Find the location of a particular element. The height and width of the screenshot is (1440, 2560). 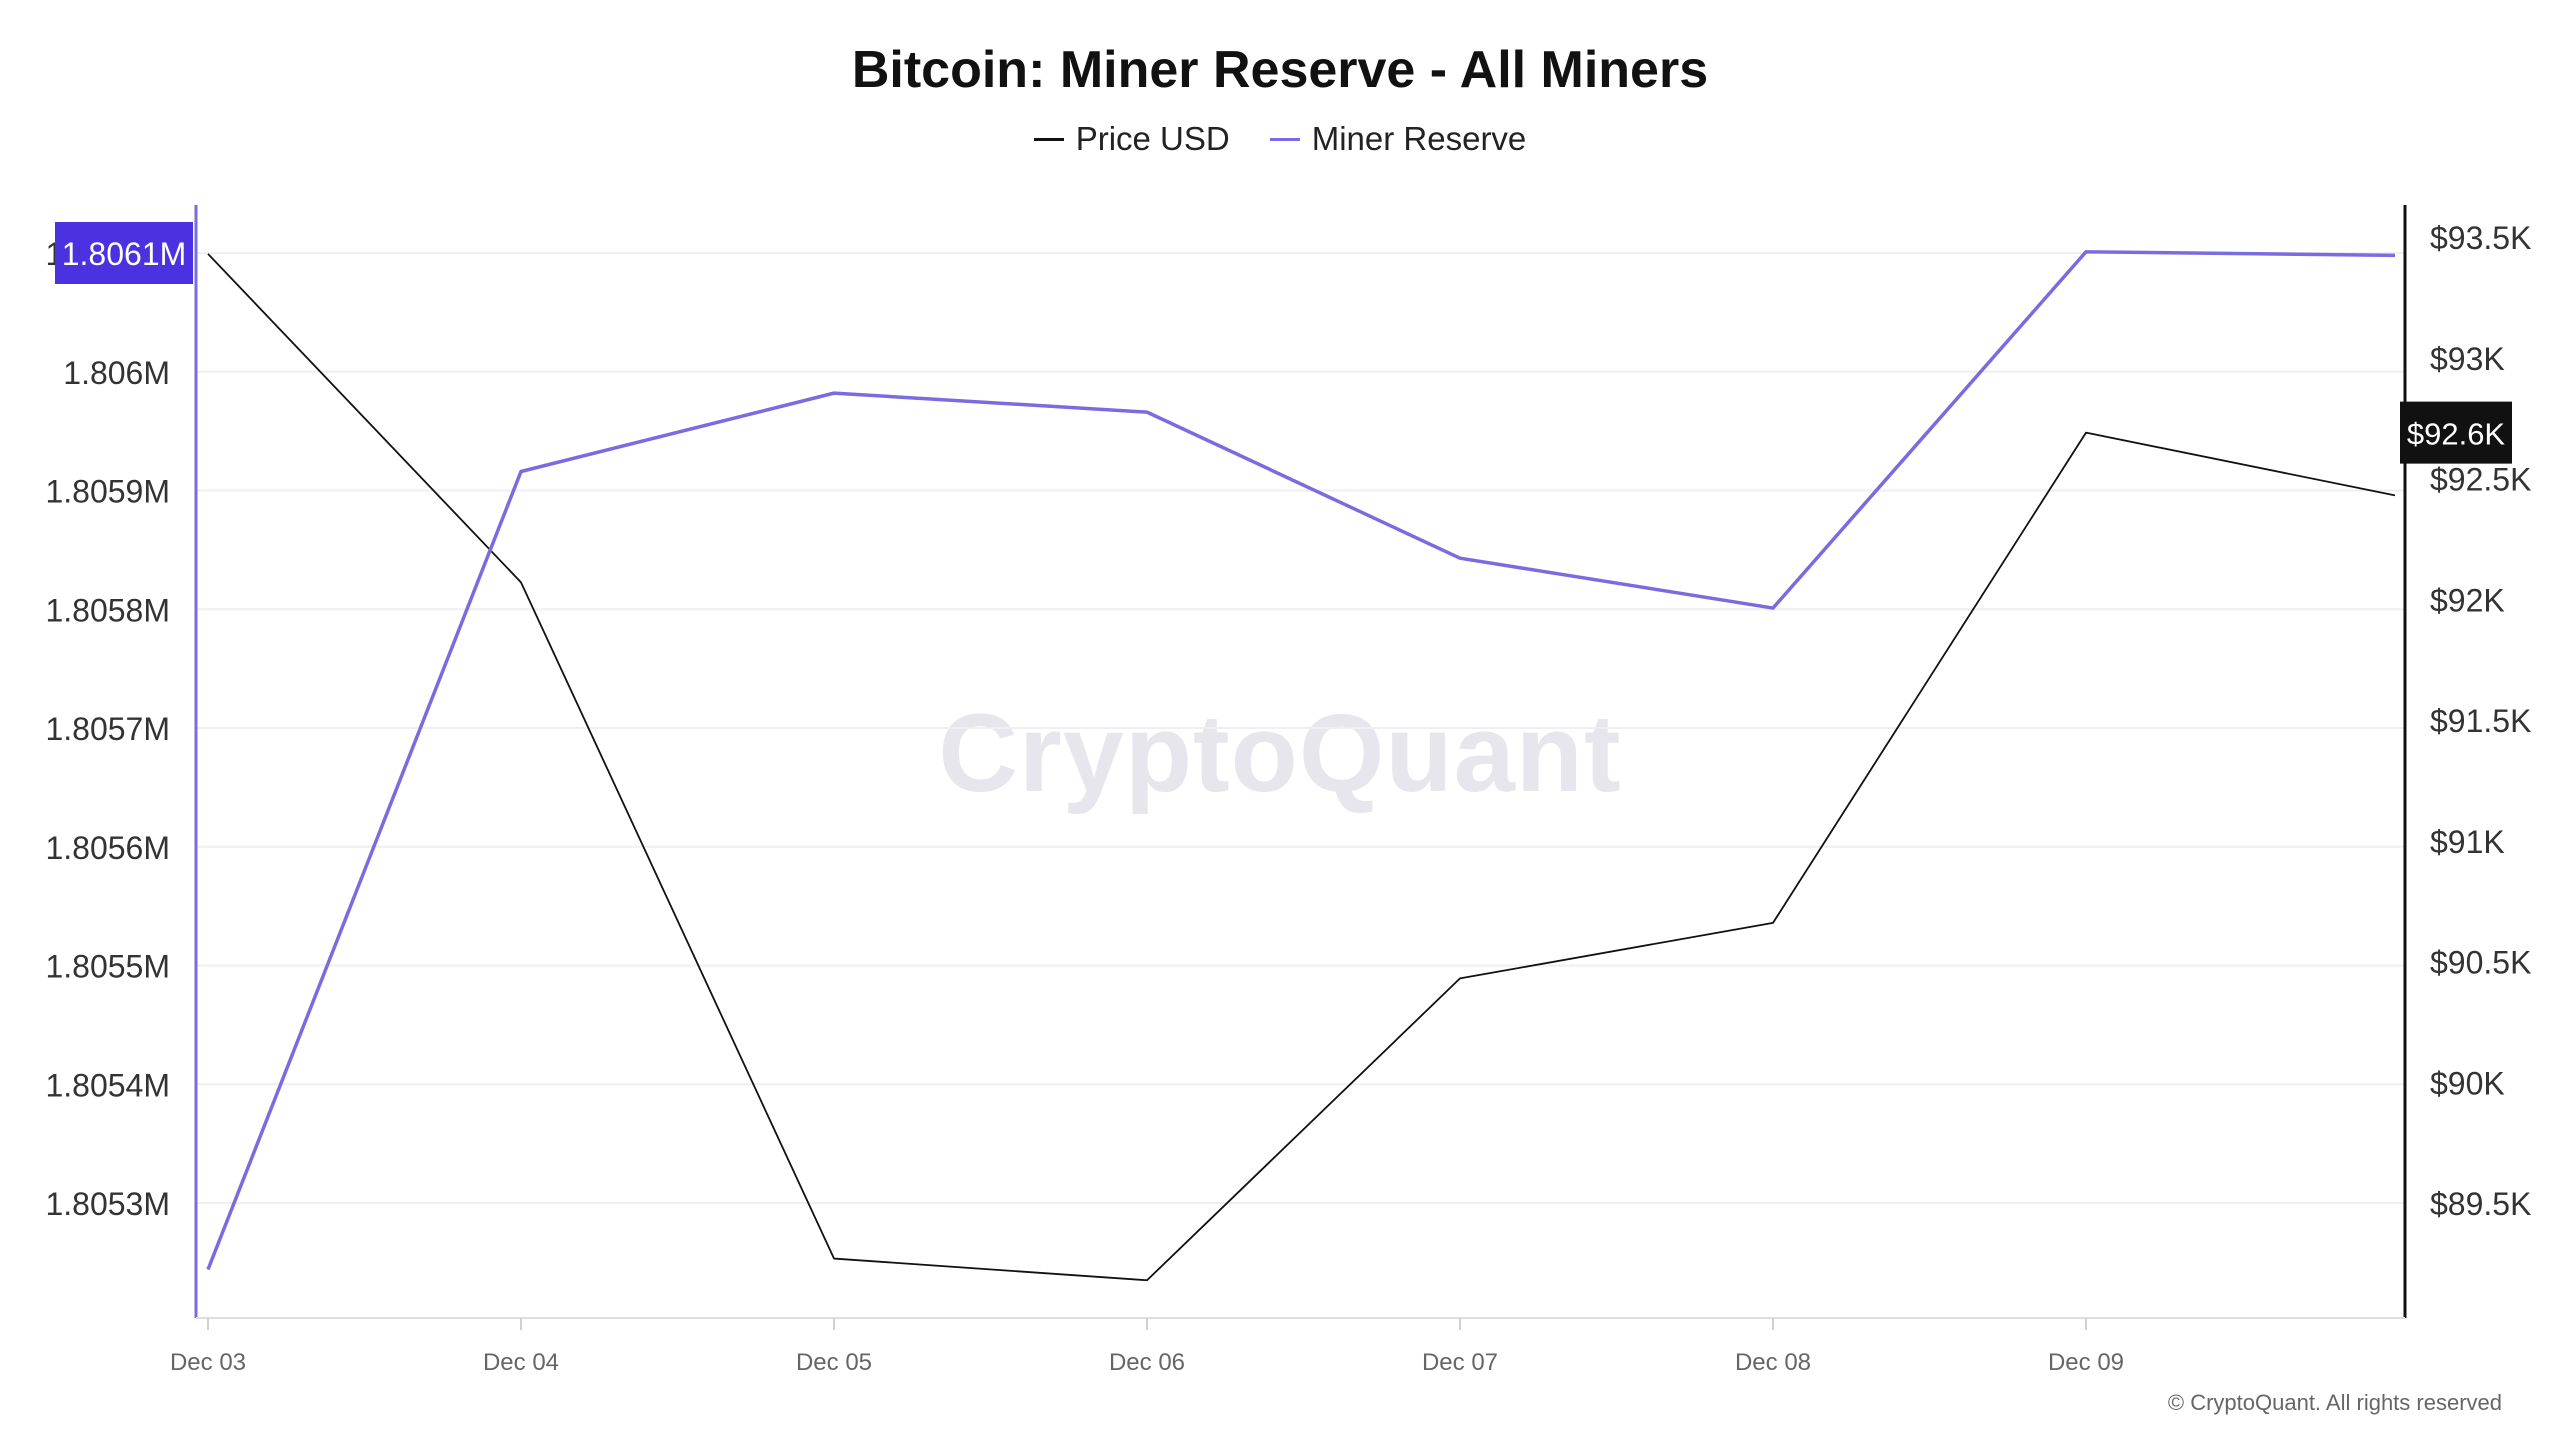

x-tick-label: Dec 09 is located at coordinates (2086, 1362).